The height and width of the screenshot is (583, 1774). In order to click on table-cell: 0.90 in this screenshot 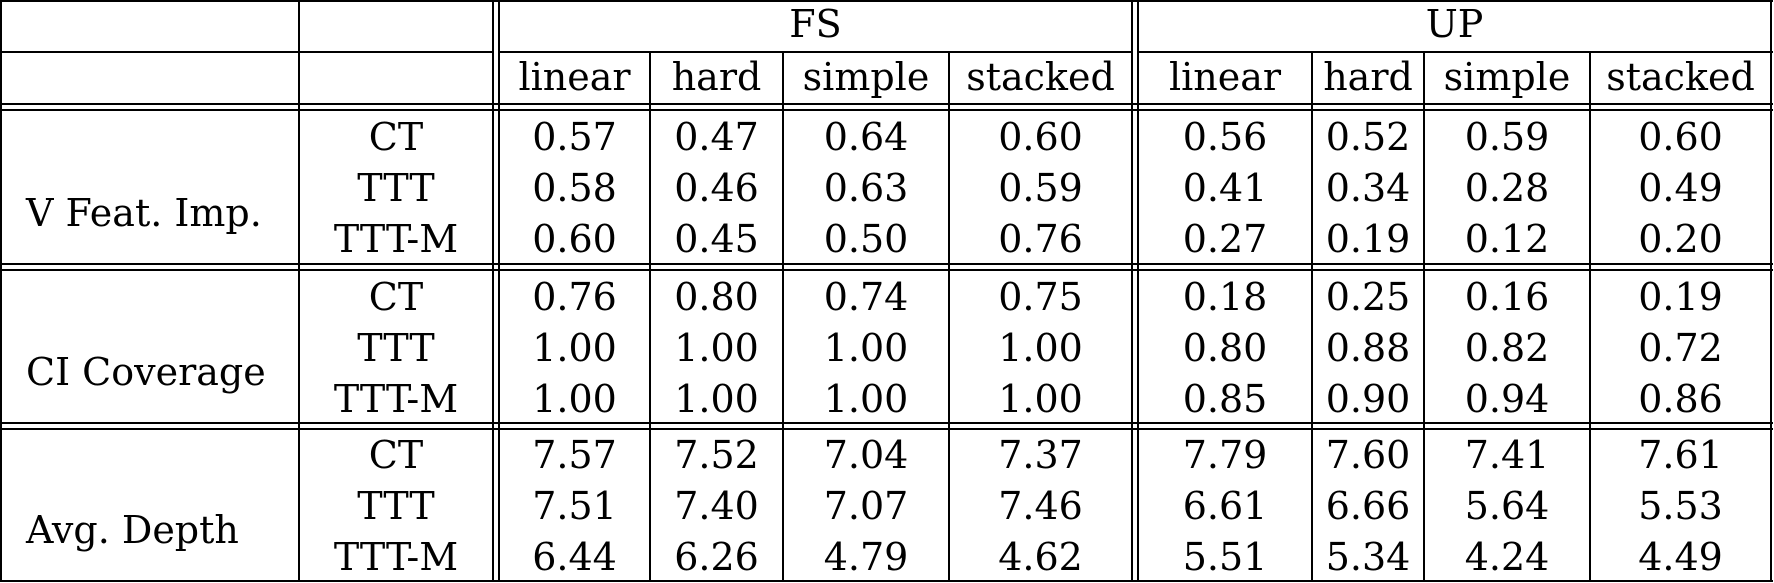, I will do `click(1368, 398)`.